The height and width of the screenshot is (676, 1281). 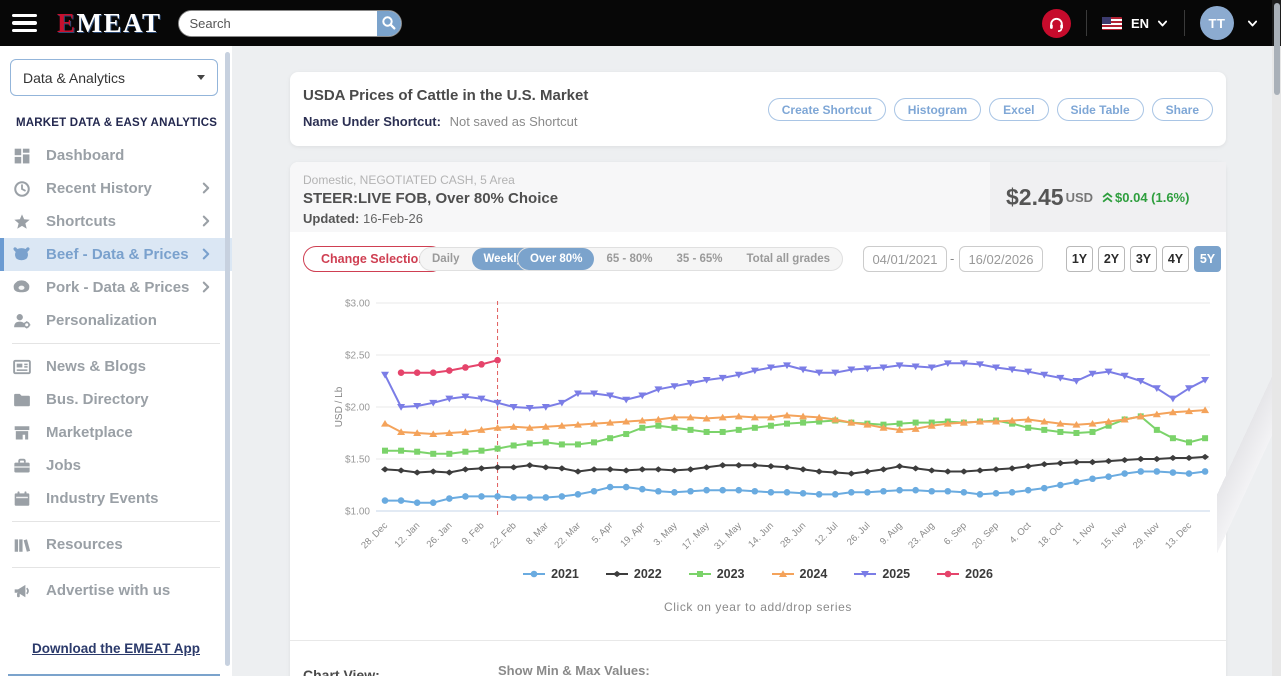 I want to click on legend-year-label: 2022, so click(x=647, y=574).